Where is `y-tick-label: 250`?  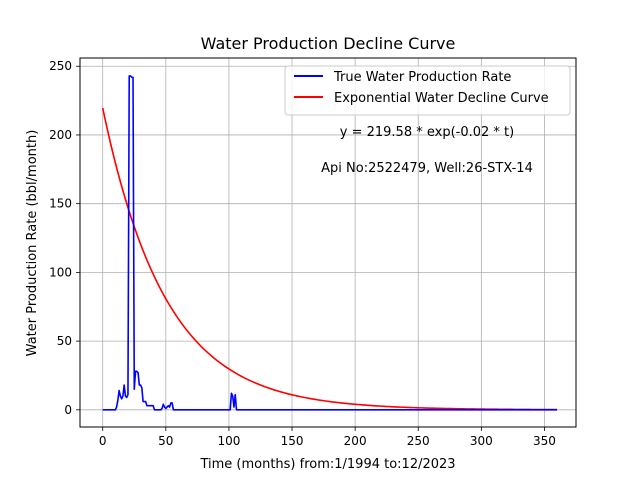 y-tick-label: 250 is located at coordinates (60, 66).